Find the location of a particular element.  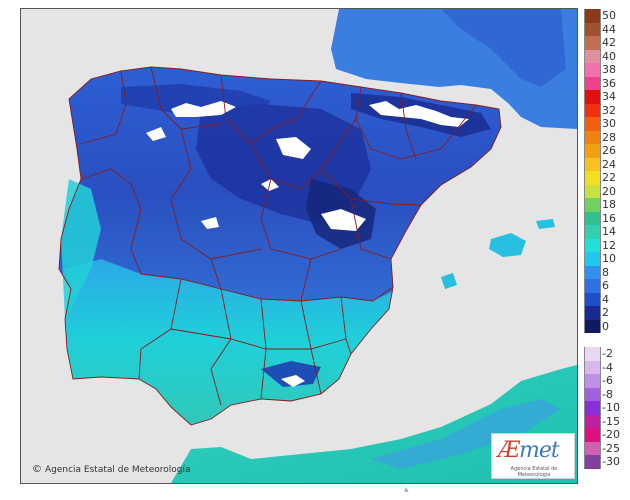

legend-label: 0 is located at coordinates (605, 326).